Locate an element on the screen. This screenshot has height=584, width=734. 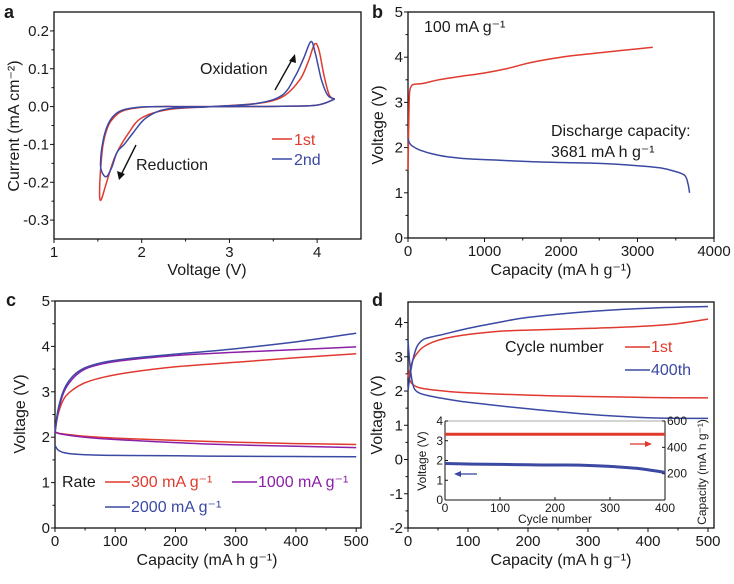
x-tick-label: 4000 is located at coordinates (713, 251).